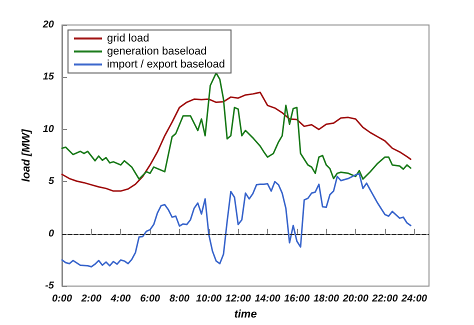 This screenshot has height=325, width=474. I want to click on y-tick-label: -5, so click(49, 286).